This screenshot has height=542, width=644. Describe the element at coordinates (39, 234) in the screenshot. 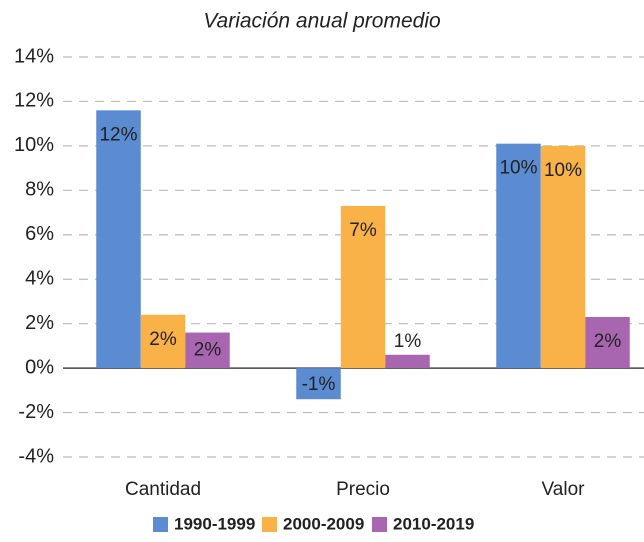

I see `y-tick-label: 6%` at that location.